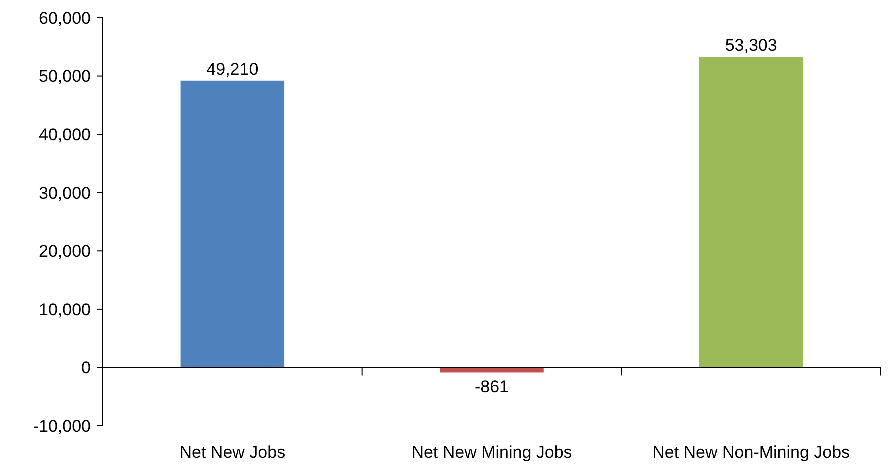 The image size is (891, 470). What do you see at coordinates (233, 452) in the screenshot?
I see `x-tick-label: Net New Jobs` at bounding box center [233, 452].